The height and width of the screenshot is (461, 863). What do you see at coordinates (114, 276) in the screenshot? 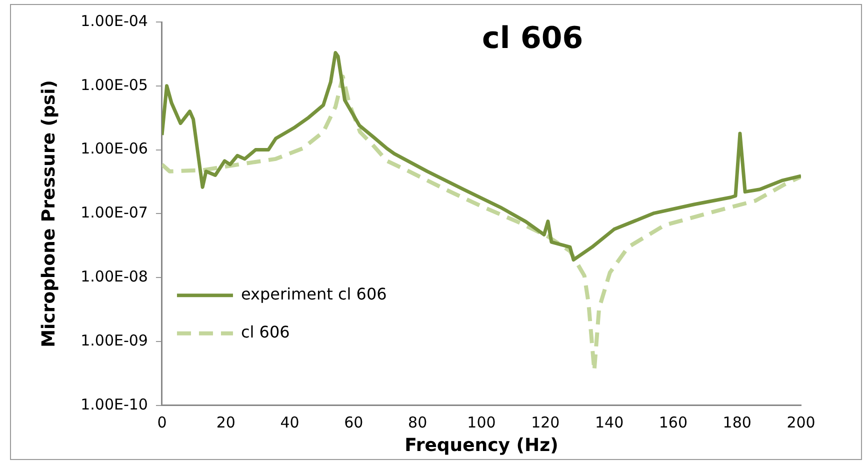
I see `y-tick-label: 1.00E-08` at bounding box center [114, 276].